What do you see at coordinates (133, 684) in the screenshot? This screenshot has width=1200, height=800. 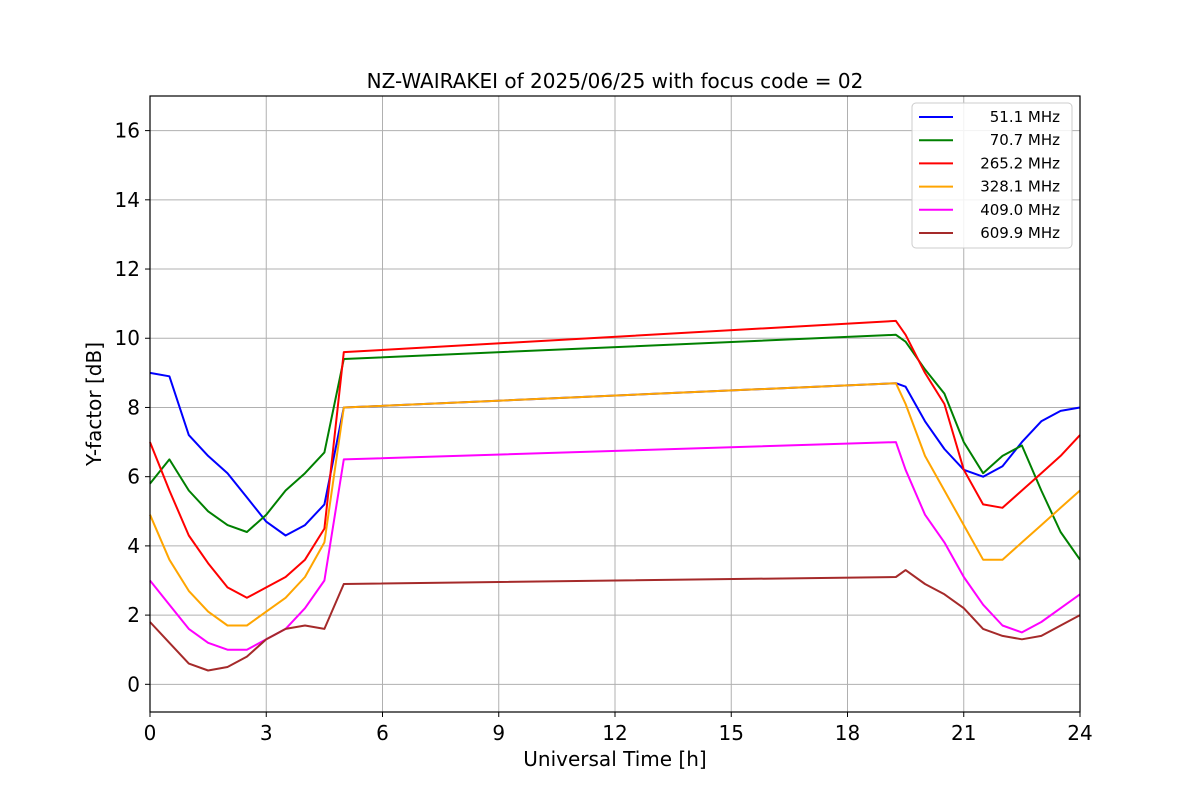 I see `y-tick-label: 0` at bounding box center [133, 684].